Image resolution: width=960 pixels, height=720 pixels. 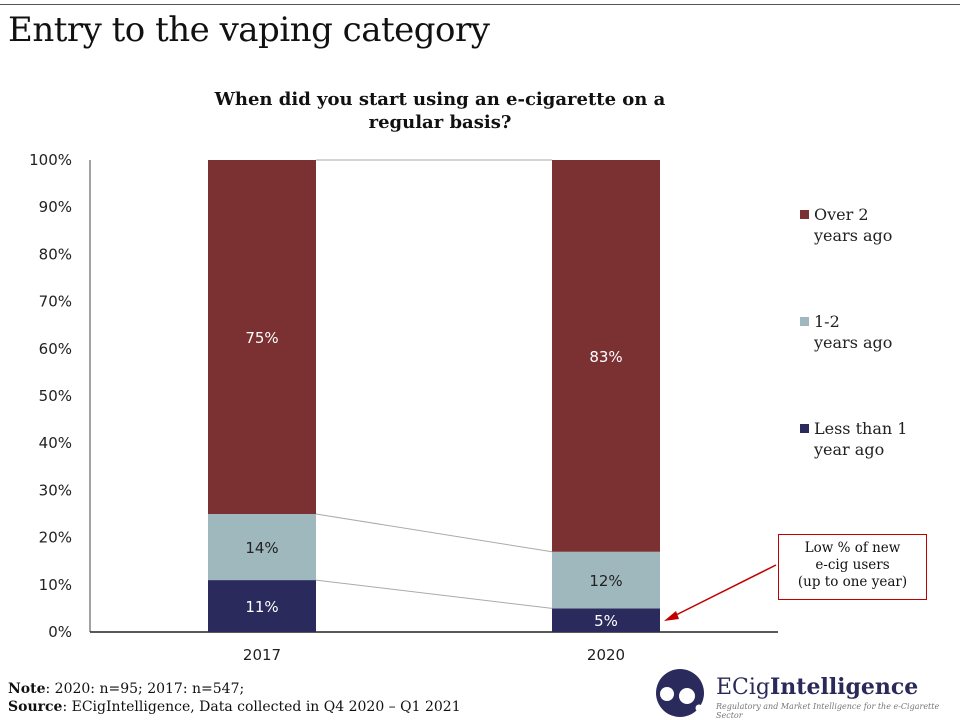 I want to click on note-text: : 2020: n=95; 2017: n=547;, so click(x=145, y=689).